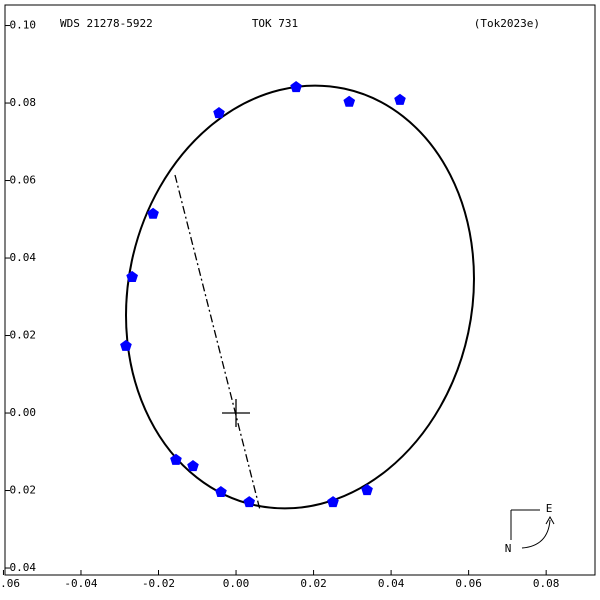  I want to click on x-tick-label: 0.04, so click(391, 583).